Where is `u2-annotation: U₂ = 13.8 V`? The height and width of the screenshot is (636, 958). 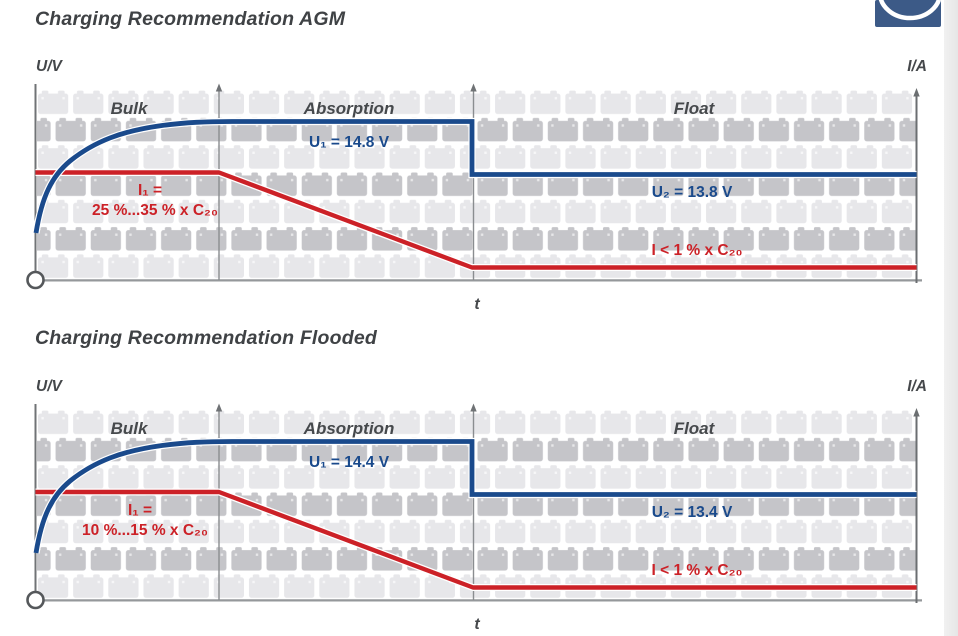 u2-annotation: U₂ = 13.8 V is located at coordinates (692, 192).